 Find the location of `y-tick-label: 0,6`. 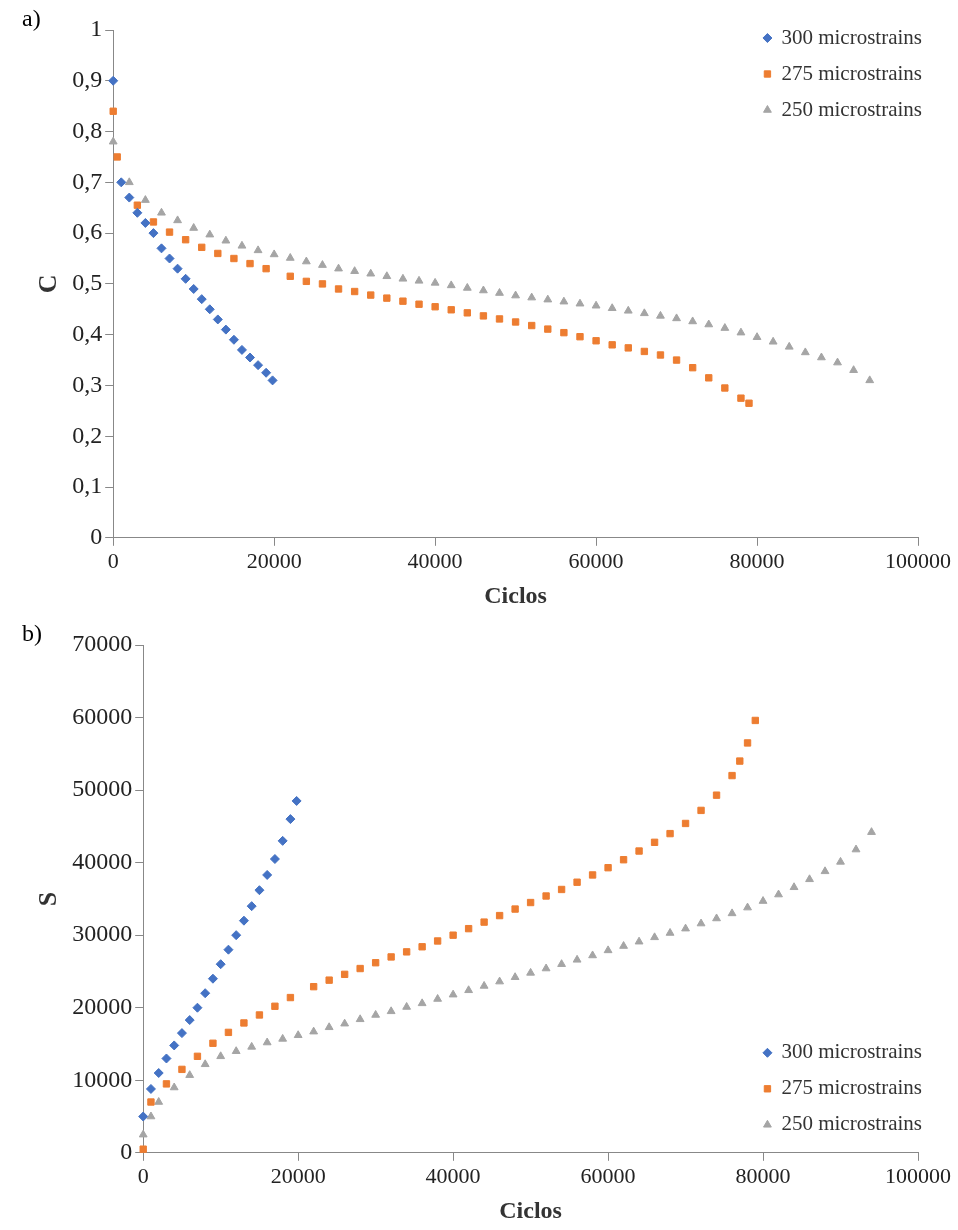

y-tick-label: 0,6 is located at coordinates (87, 231).